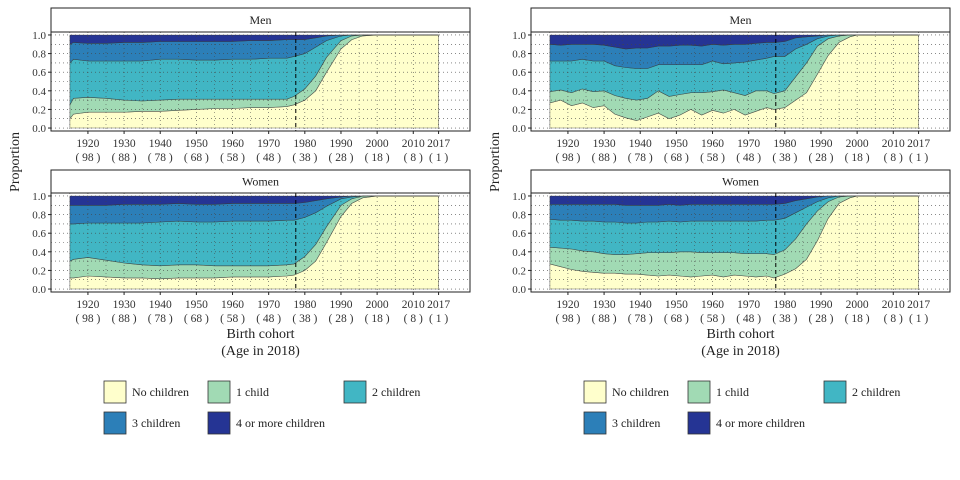 The width and height of the screenshot is (960, 480). I want to click on y-tick-label: 0.6, so click(39, 234).